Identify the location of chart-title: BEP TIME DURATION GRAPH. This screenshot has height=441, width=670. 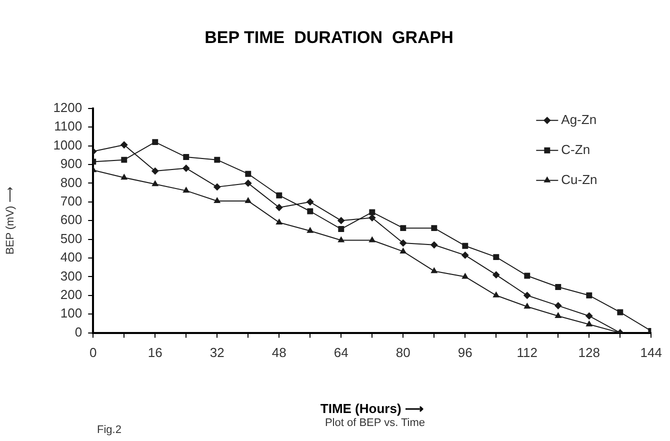
(329, 37).